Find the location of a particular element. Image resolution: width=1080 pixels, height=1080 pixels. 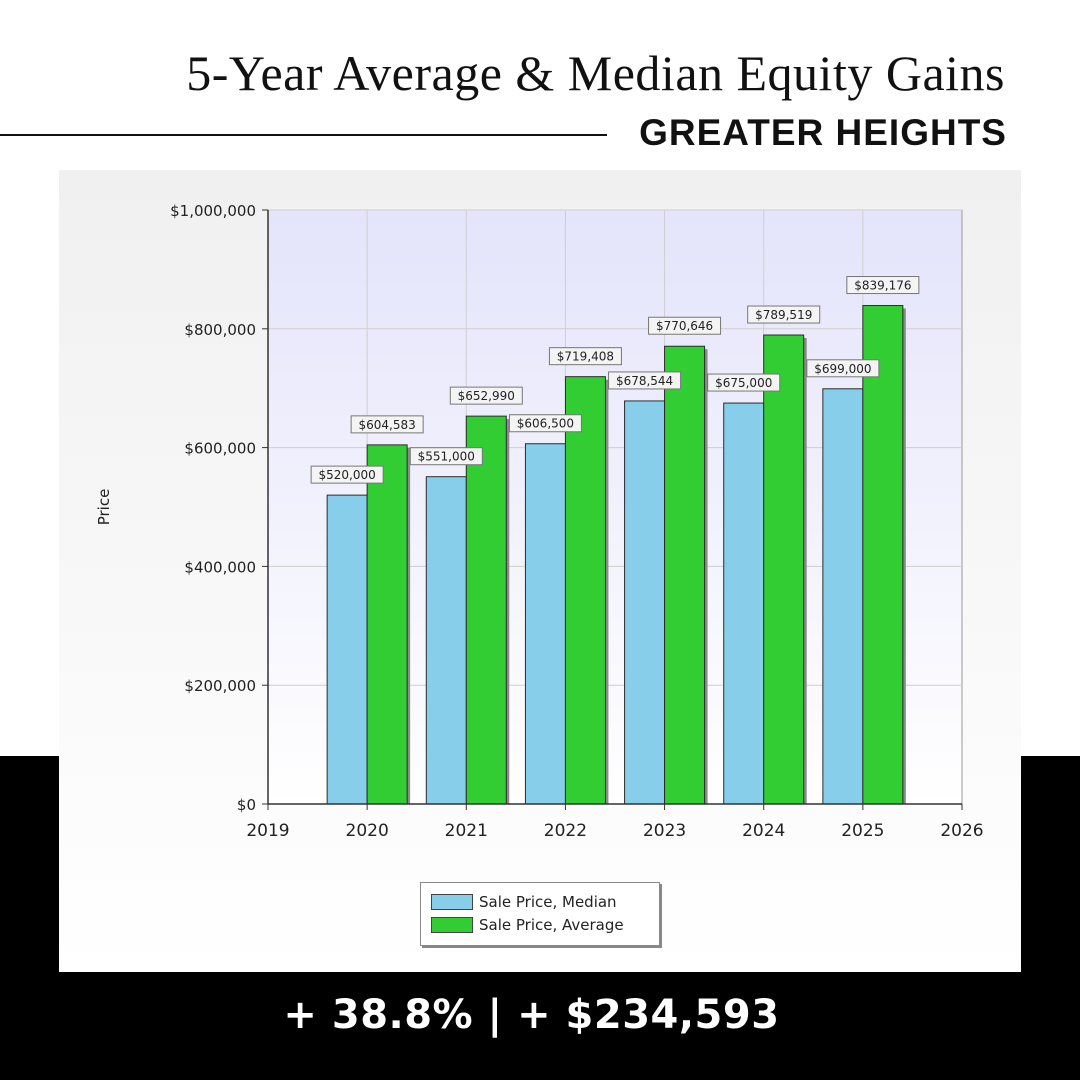

x-tick-label: 2024 is located at coordinates (763, 831).